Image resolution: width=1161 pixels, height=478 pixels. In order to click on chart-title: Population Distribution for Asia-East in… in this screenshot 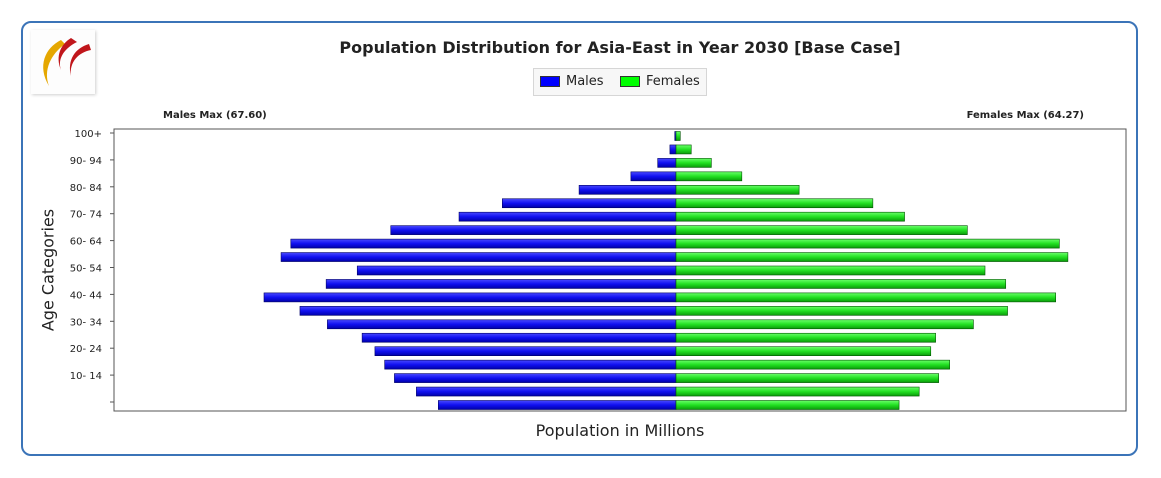, I will do `click(620, 47)`.